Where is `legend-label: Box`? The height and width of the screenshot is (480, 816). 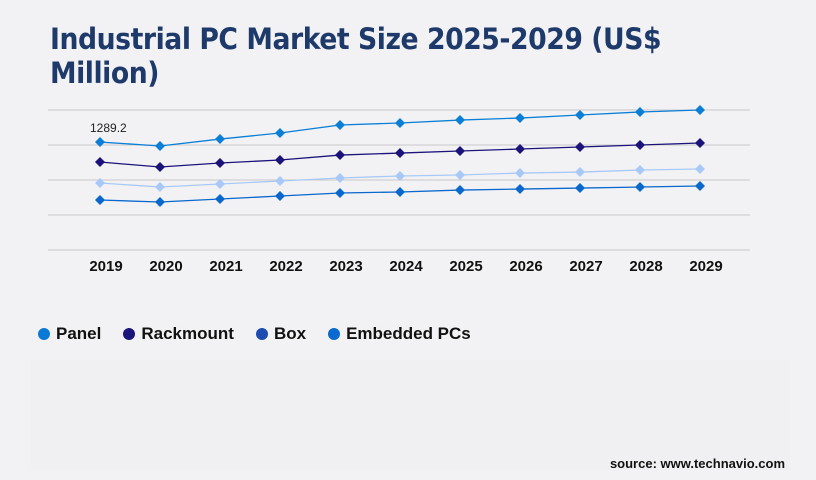
legend-label: Box is located at coordinates (290, 333).